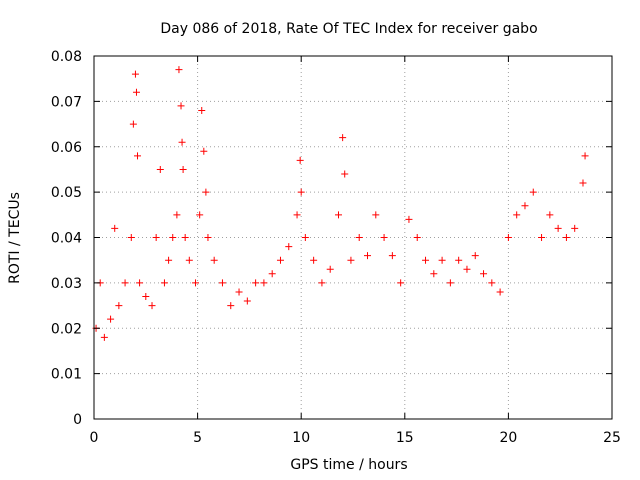 This screenshot has height=480, width=640. I want to click on x-tick-label: 15, so click(405, 438).